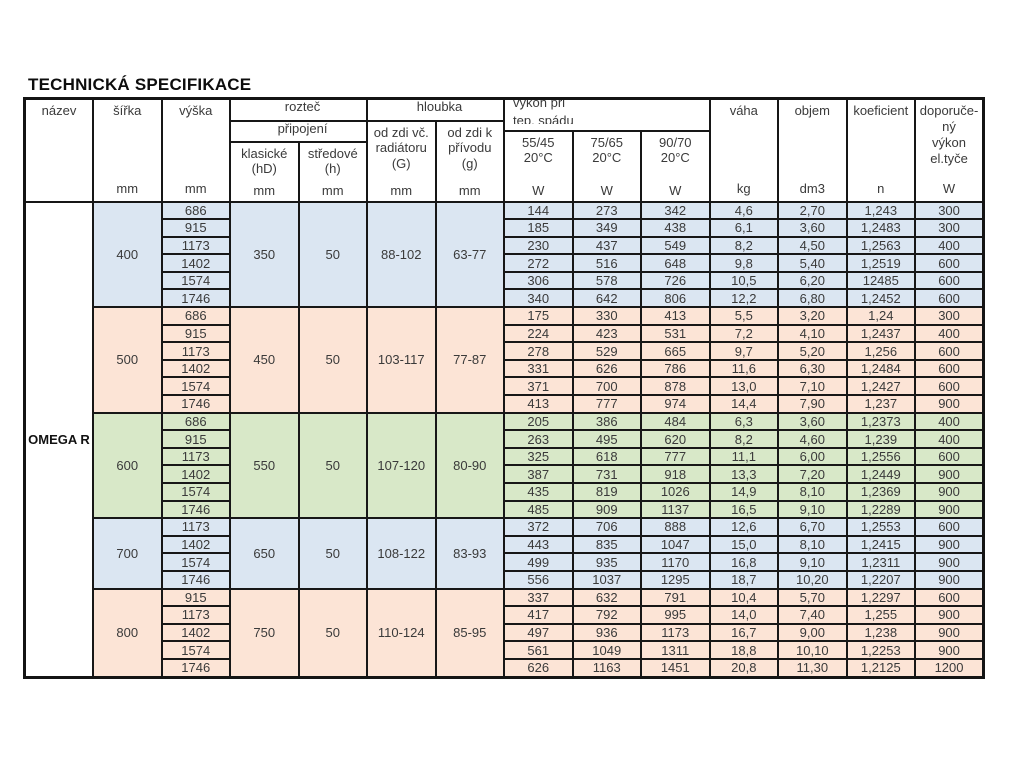 Image resolution: width=1024 pixels, height=768 pixels. I want to click on cell-coefficient: 1,256, so click(881, 351).